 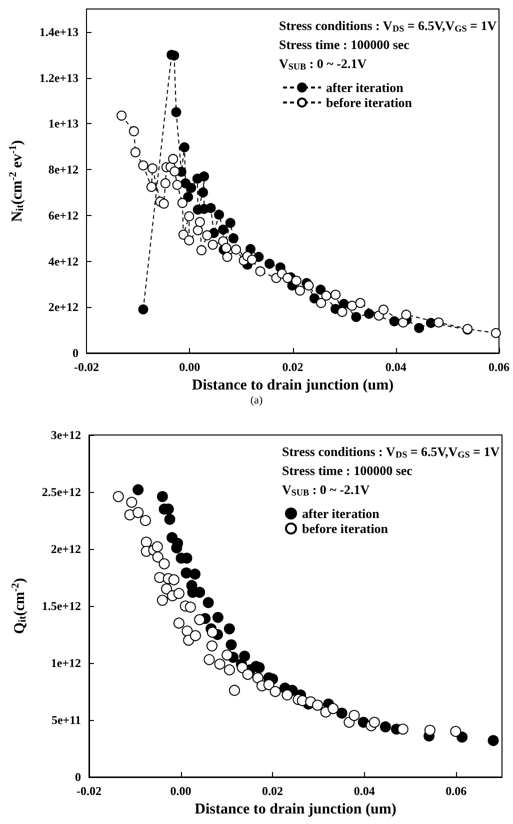 I want to click on y-tick-label: 8e+12, so click(x=63, y=169).